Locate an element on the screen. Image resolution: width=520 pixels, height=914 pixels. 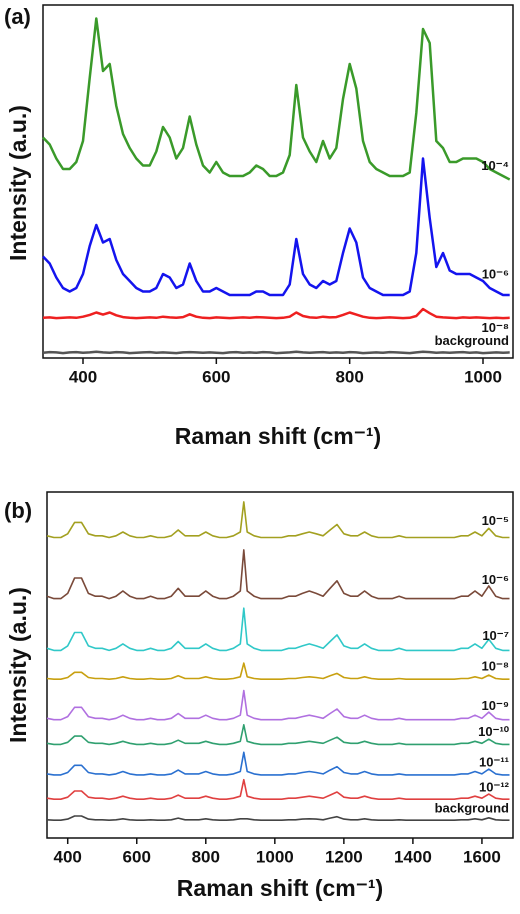
x-tick-label: 1200 is located at coordinates (344, 856).